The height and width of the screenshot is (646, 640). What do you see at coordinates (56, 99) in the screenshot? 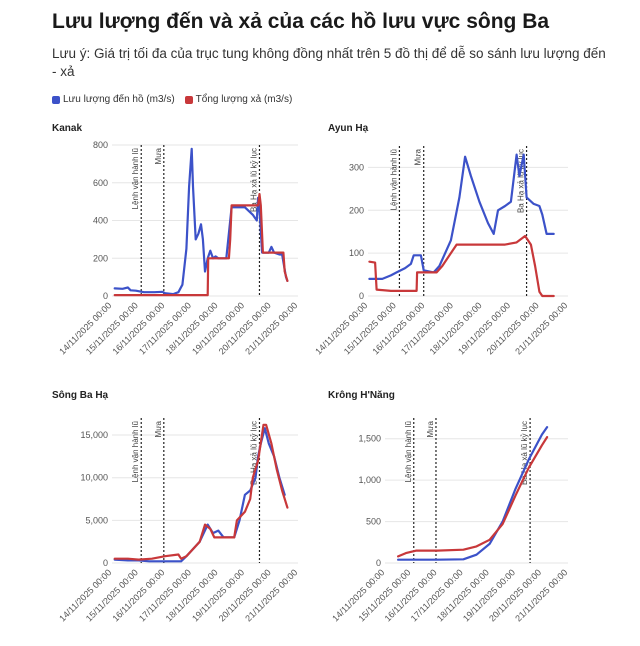
I see `legend-swatch-inflow` at bounding box center [56, 99].